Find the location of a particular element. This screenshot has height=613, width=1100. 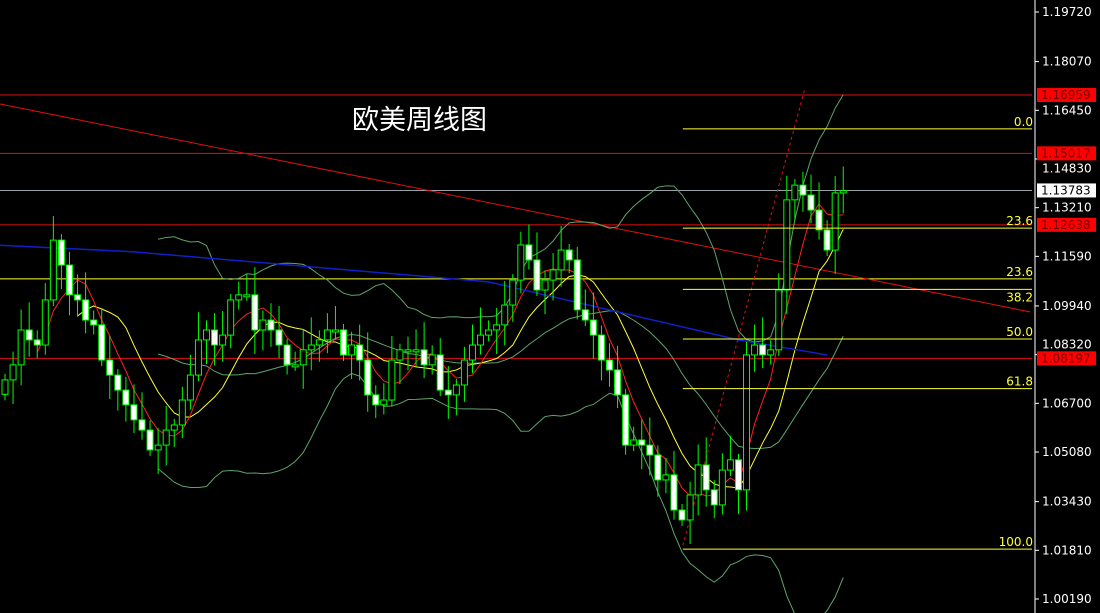

axis-tick-label: 1.19720 is located at coordinates (1067, 12).